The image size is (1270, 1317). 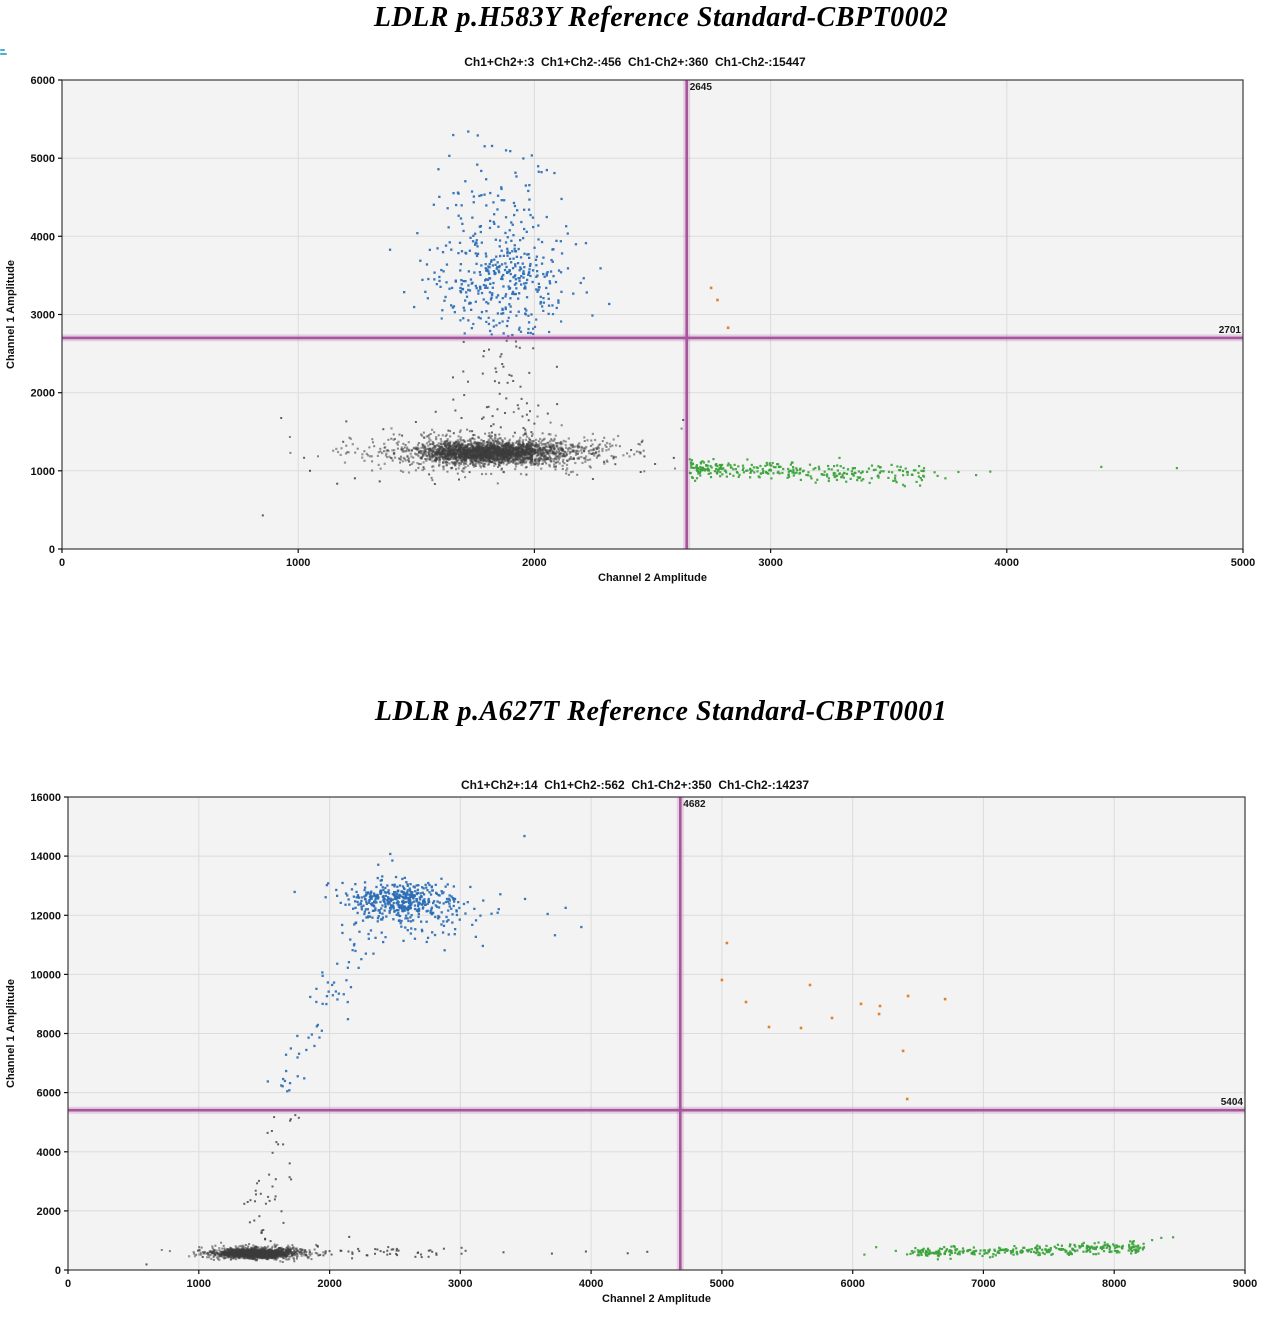 What do you see at coordinates (700, 87) in the screenshot?
I see `threshold-x-label: 2645` at bounding box center [700, 87].